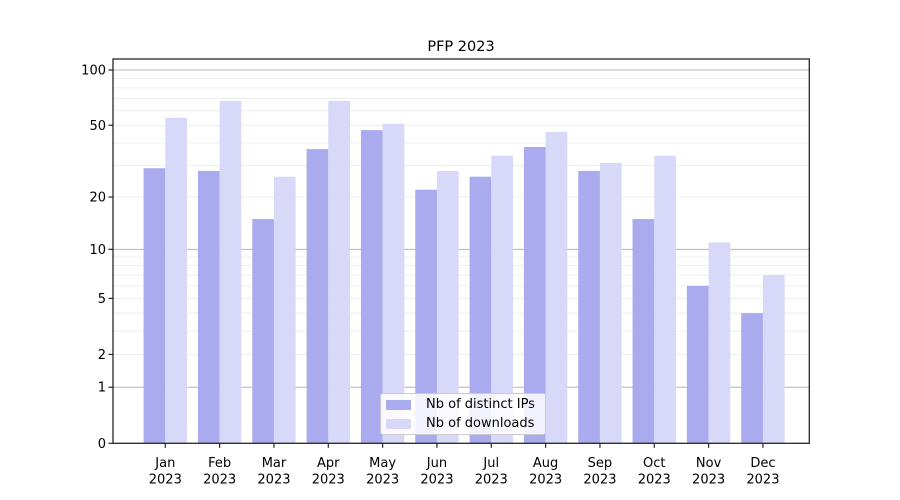 The width and height of the screenshot is (900, 500). Describe the element at coordinates (398, 404) in the screenshot. I see `legend-swatch-distinct-ips` at that location.